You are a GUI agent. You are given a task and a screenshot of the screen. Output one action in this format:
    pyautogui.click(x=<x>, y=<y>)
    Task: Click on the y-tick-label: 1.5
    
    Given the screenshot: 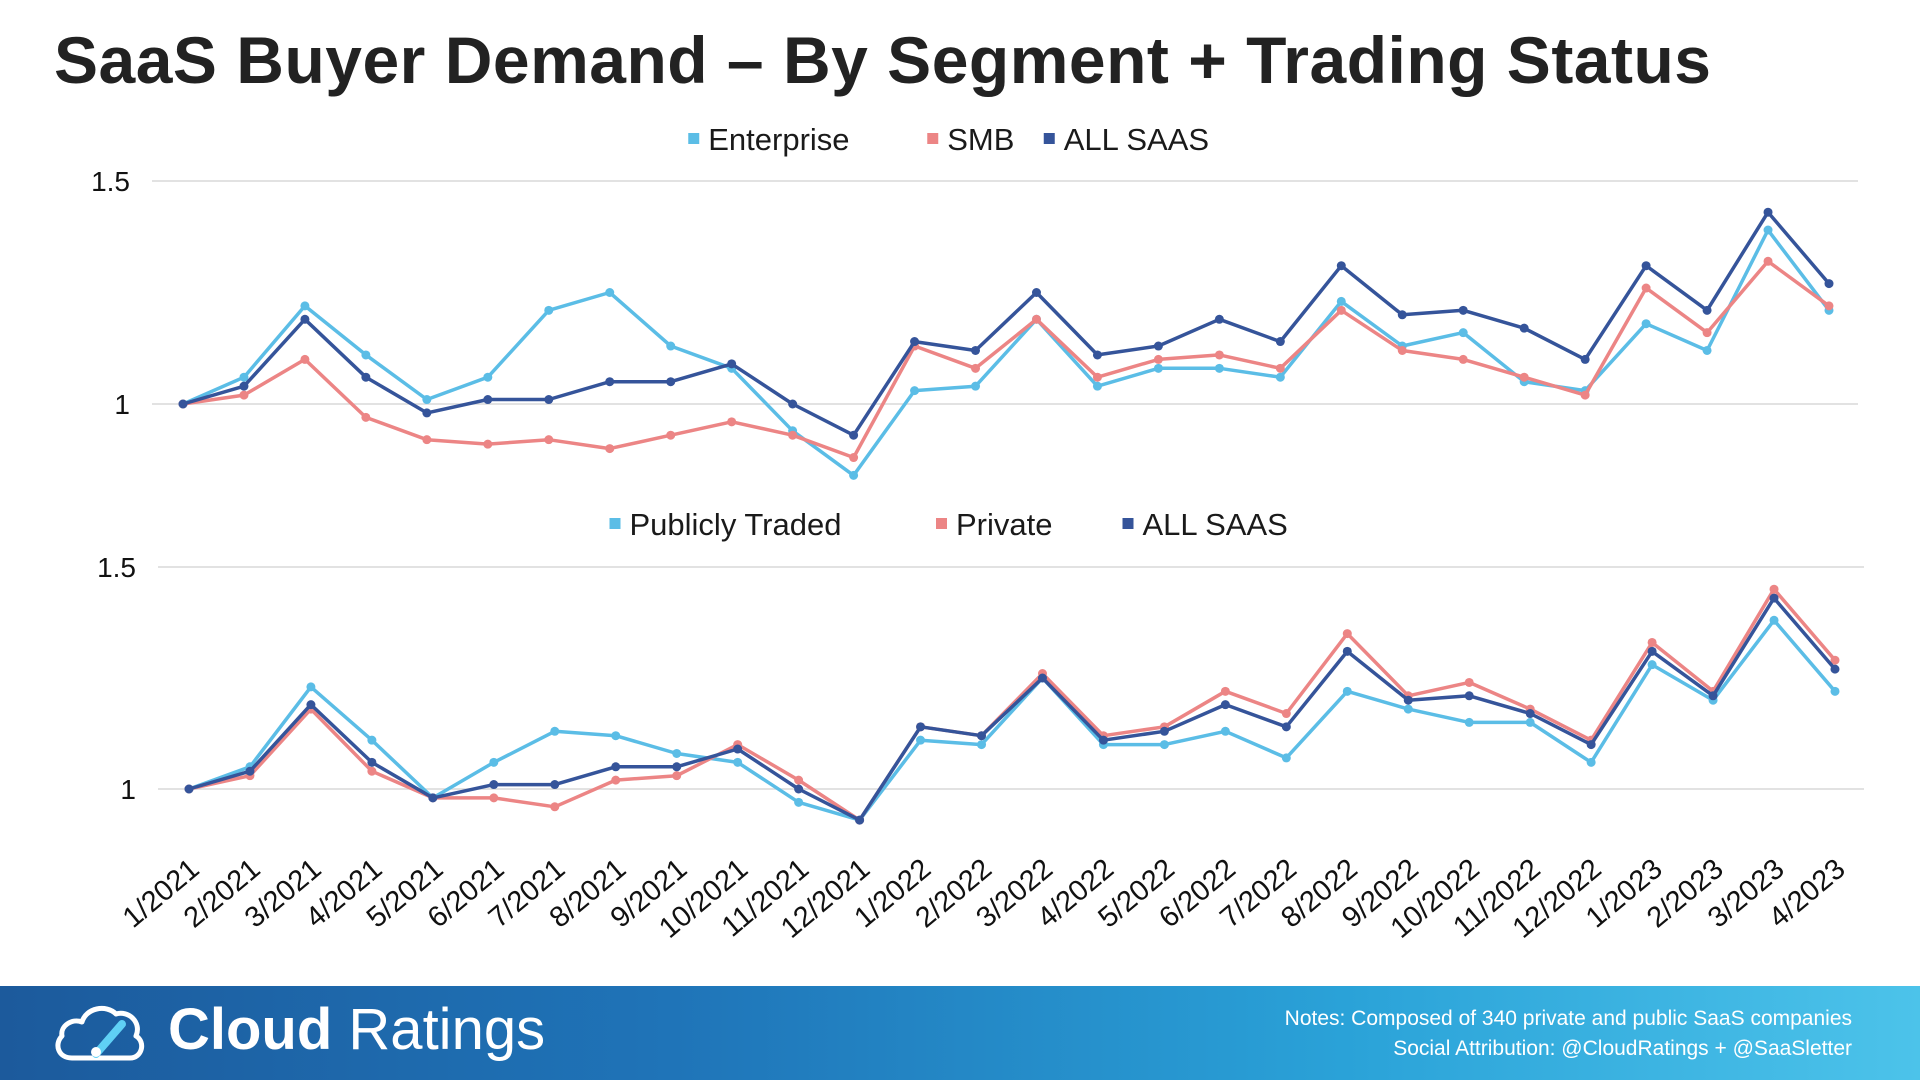 What is the action you would take?
    pyautogui.click(x=116, y=567)
    